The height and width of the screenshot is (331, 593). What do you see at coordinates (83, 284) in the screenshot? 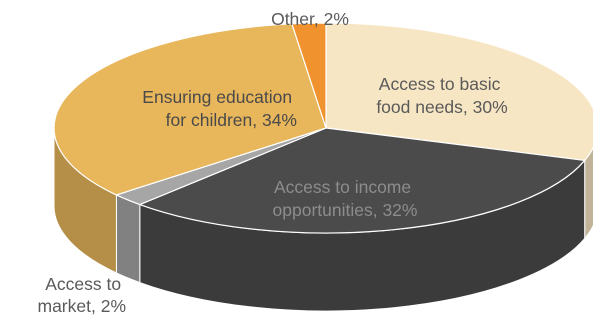
I see `label-market-line-1: Access to` at bounding box center [83, 284].